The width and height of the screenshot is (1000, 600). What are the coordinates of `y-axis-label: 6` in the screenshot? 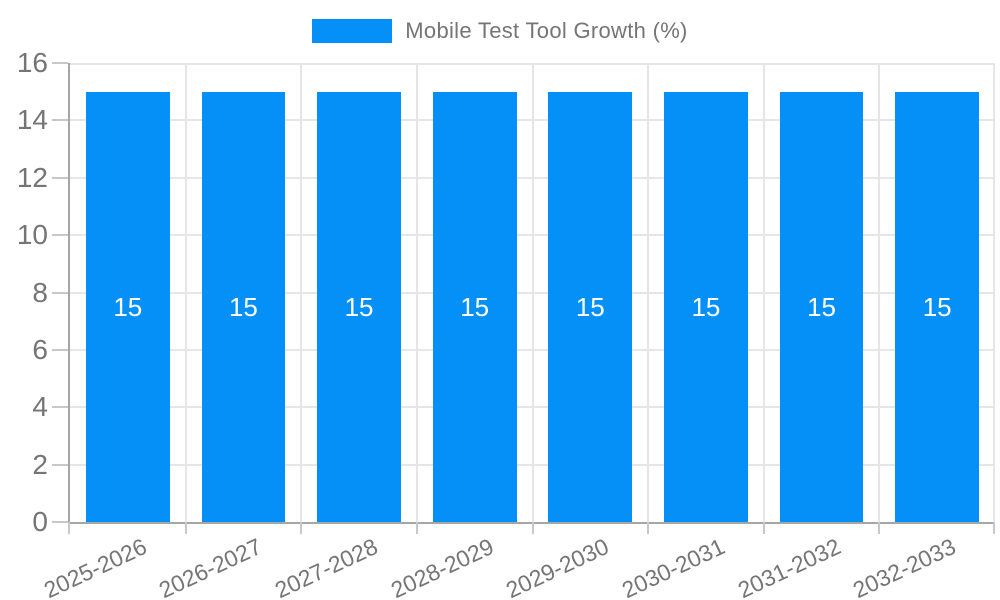 It's located at (40, 349).